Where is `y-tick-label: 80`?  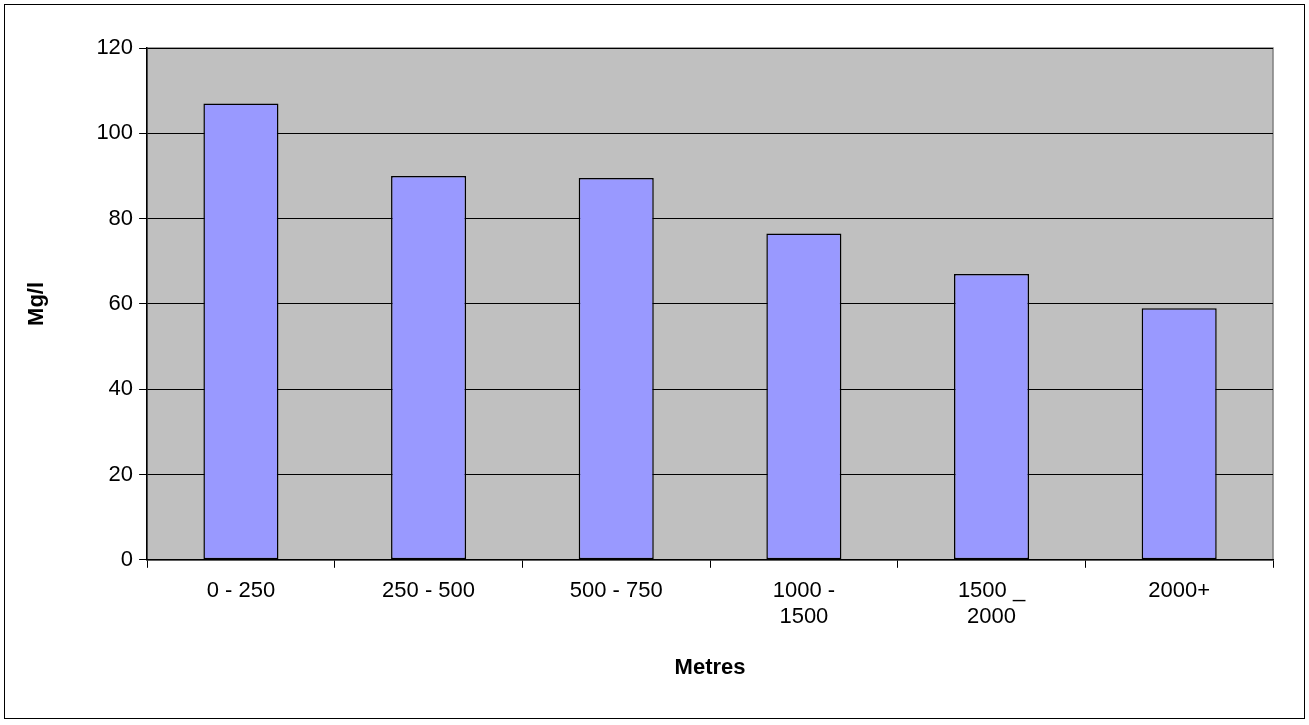 y-tick-label: 80 is located at coordinates (121, 217).